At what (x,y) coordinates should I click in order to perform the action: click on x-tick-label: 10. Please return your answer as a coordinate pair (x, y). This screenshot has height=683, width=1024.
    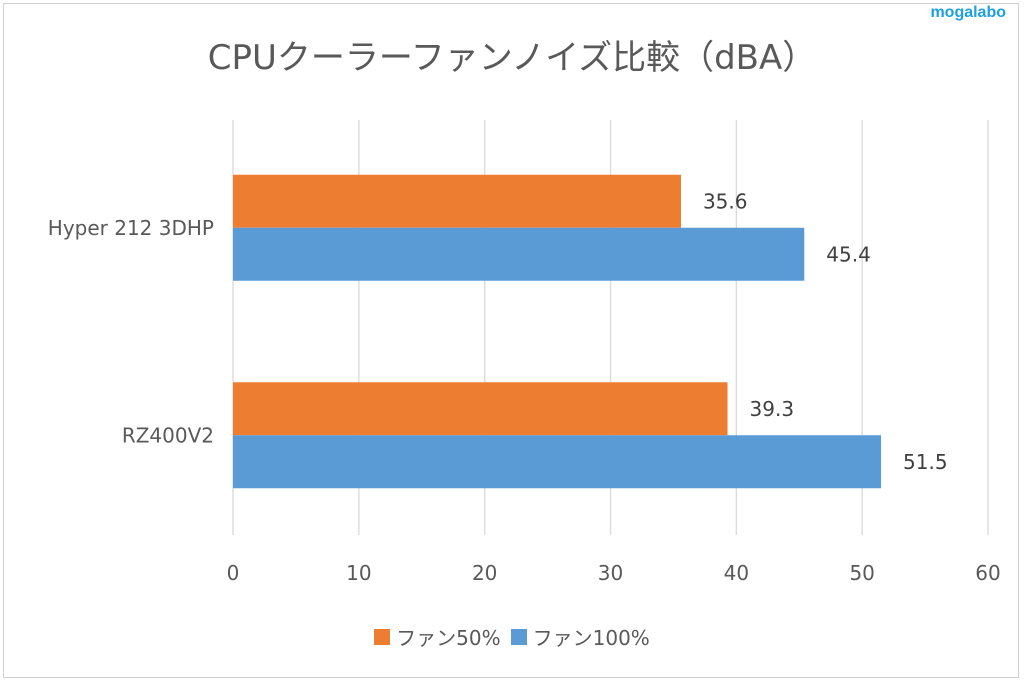
    Looking at the image, I should click on (358, 573).